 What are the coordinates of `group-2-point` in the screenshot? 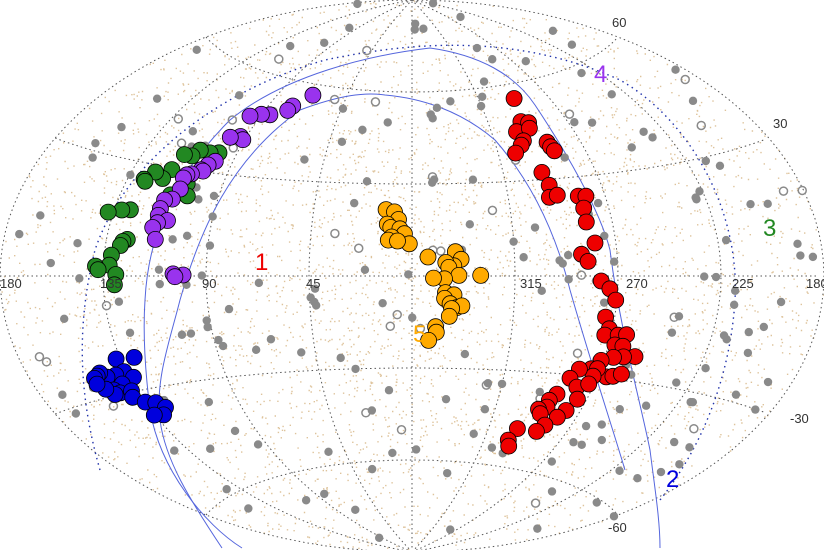 It's located at (97, 384).